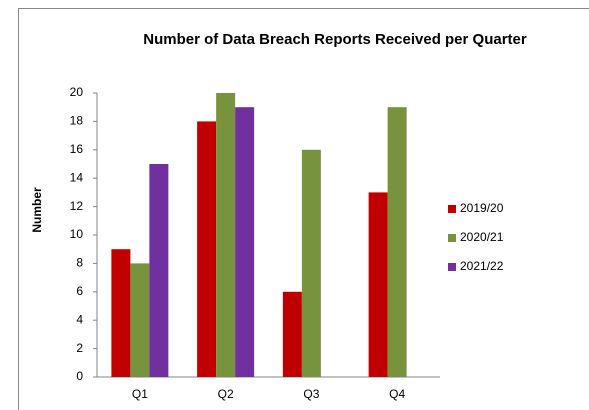 The image size is (589, 410). I want to click on x-tick-label: Q3, so click(311, 394).